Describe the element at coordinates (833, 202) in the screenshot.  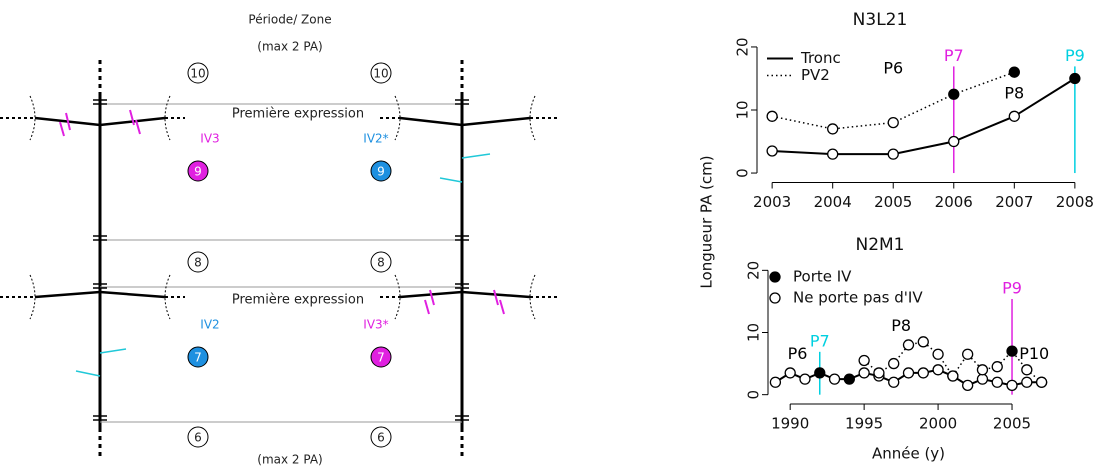
I see `x-tick-label: 2004` at that location.